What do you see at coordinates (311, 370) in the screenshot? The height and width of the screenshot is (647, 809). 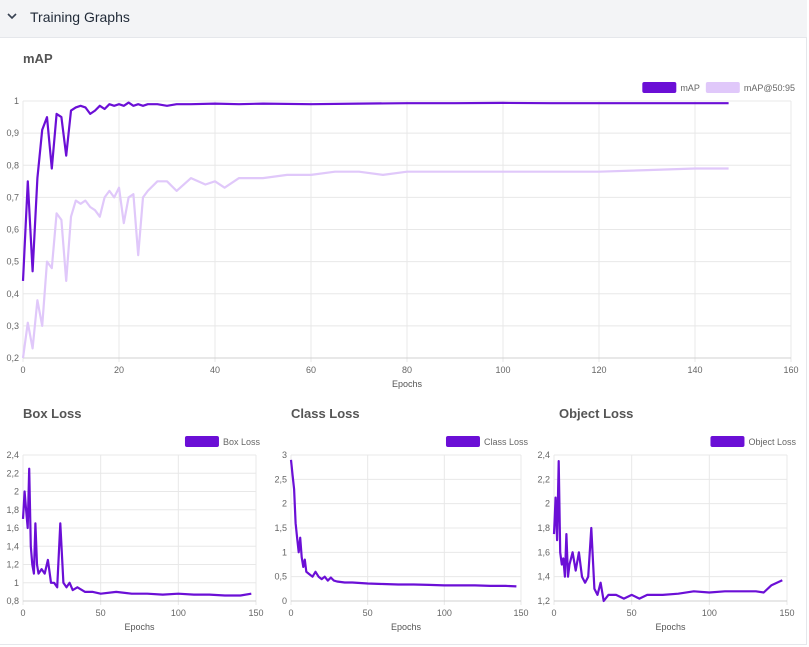 I see `x-tick-label: 60` at bounding box center [311, 370].